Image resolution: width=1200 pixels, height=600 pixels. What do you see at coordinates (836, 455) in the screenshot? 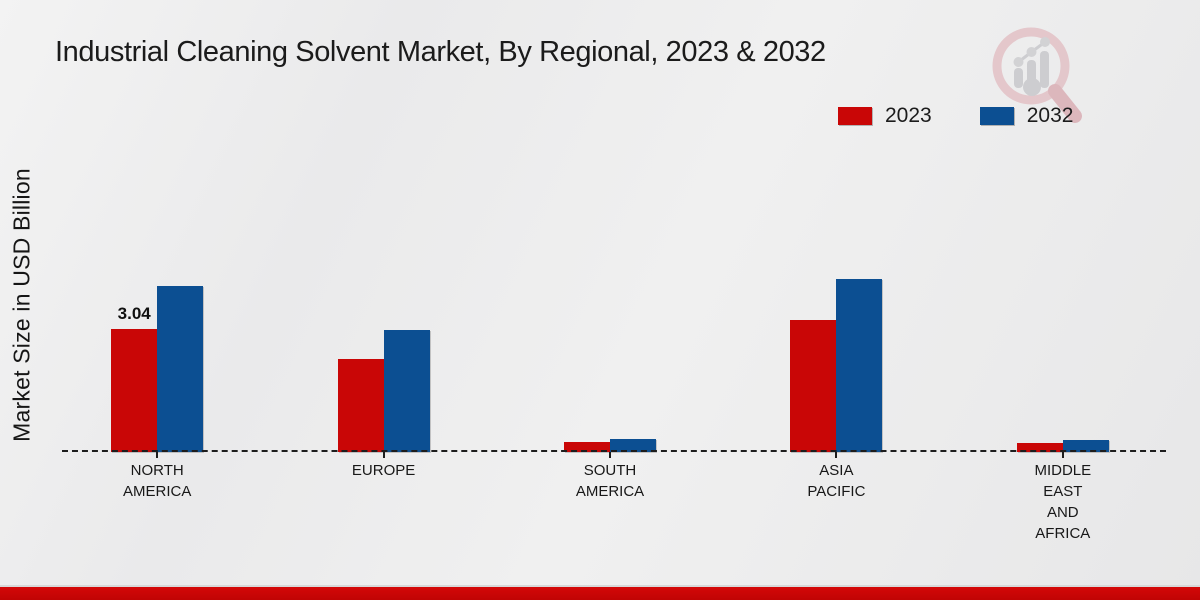
I see `x-tick-asia-pacific` at bounding box center [836, 455].